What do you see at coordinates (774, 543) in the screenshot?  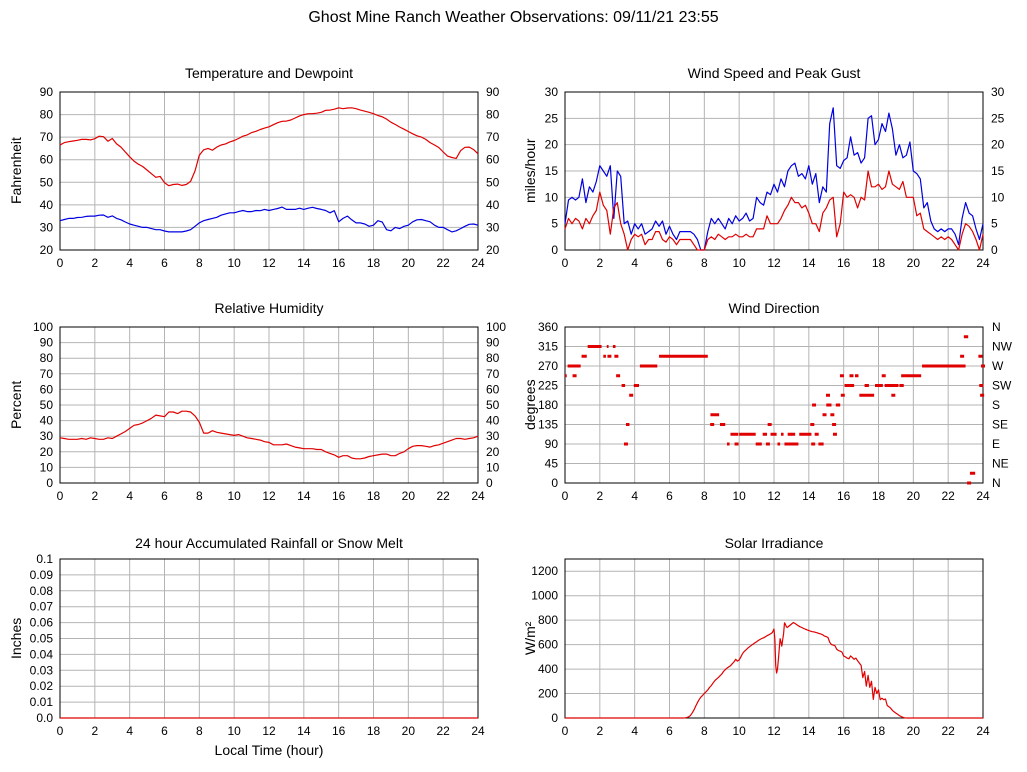 I see `chart-title: Solar Irradiance` at bounding box center [774, 543].